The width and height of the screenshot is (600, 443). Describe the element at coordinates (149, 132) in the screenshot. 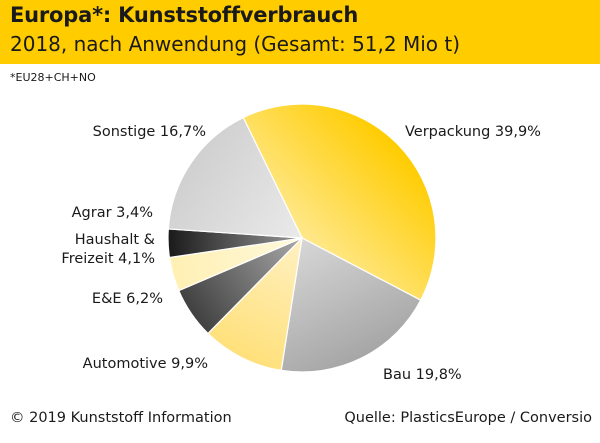

I see `slice-label-sonstige: Sonstige 16,7%` at that location.